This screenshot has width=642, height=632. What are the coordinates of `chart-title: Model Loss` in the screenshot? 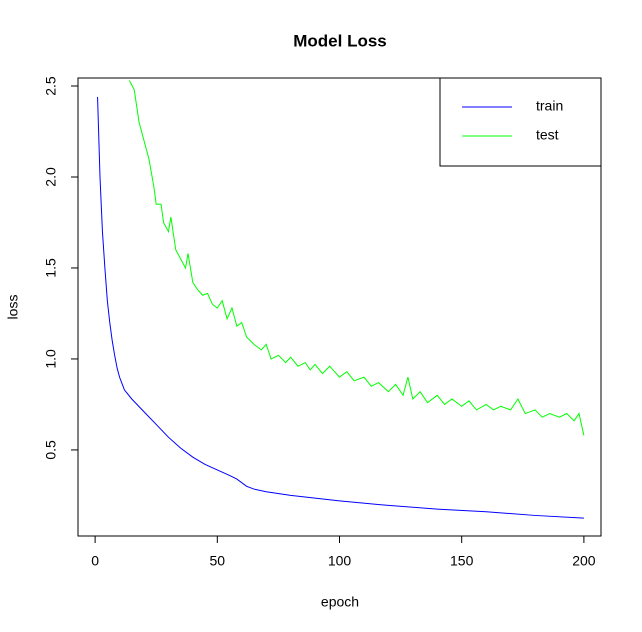 It's located at (340, 40).